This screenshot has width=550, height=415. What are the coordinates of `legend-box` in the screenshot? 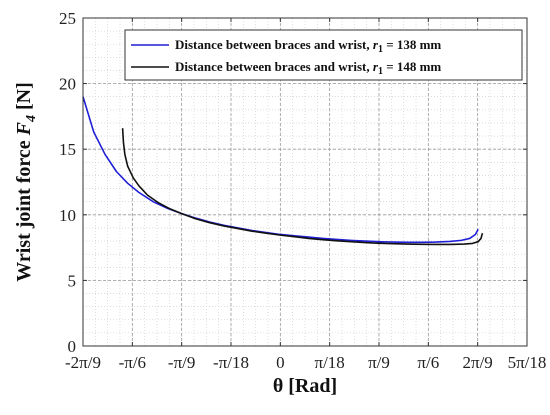 It's located at (323, 55).